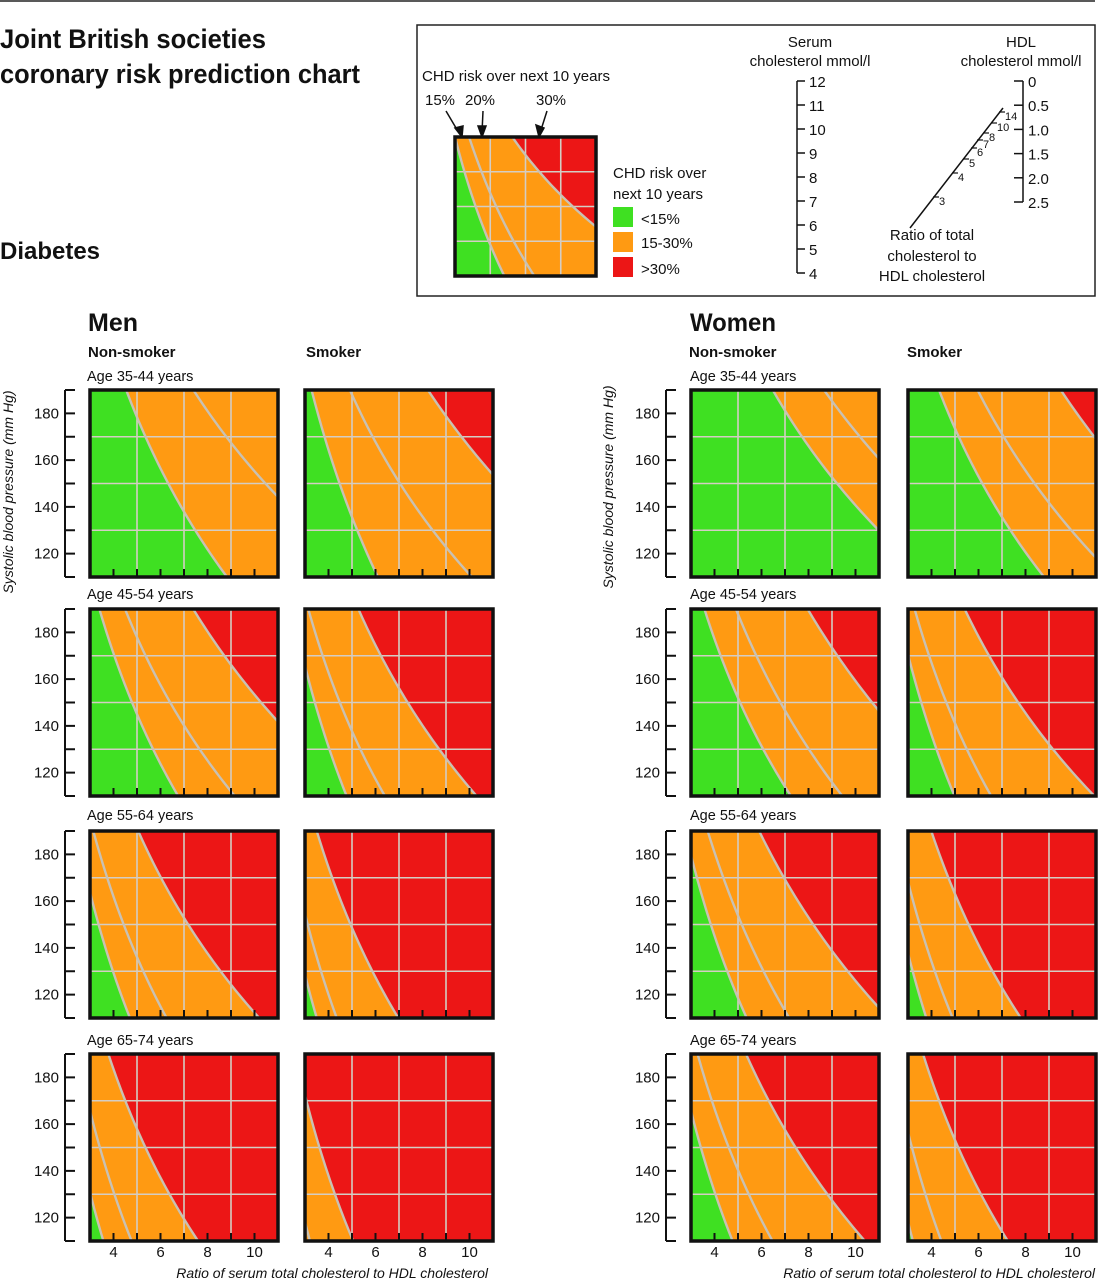  I want to click on ratio-tick-label: 6, so click(980, 153).